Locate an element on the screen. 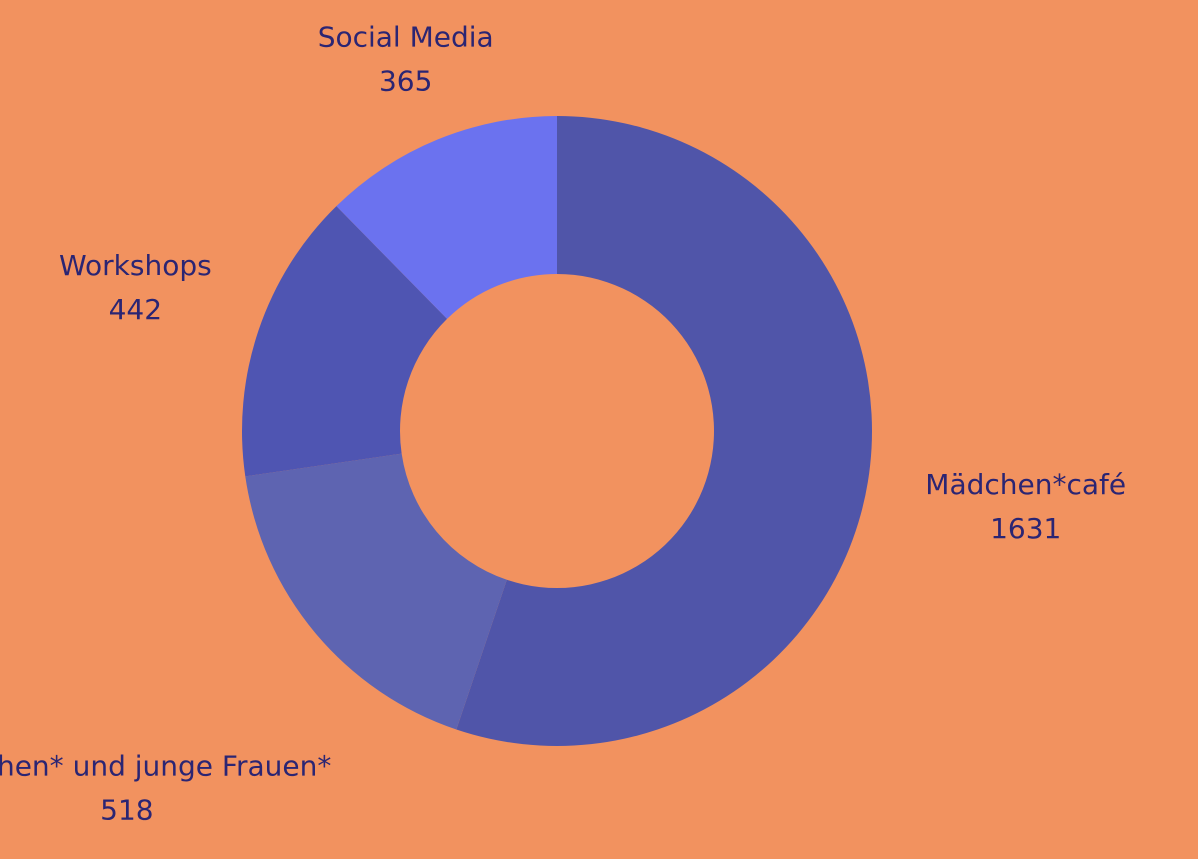  segment-value: 442 is located at coordinates (135, 309).